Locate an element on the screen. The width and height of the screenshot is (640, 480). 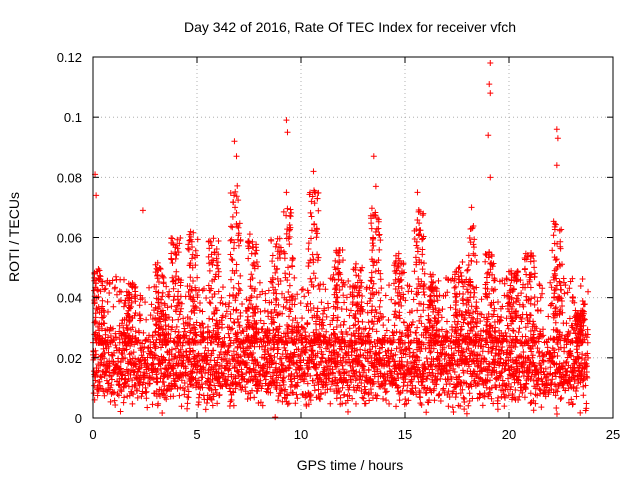
x-tick-label: 0 is located at coordinates (92, 434).